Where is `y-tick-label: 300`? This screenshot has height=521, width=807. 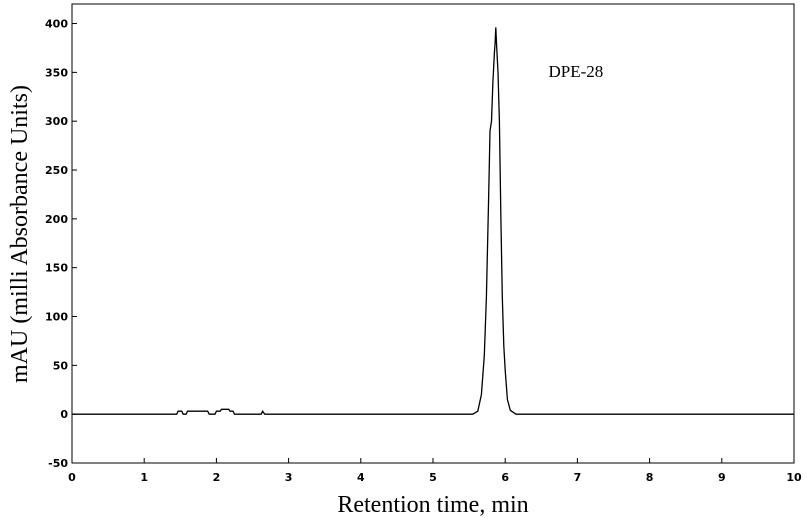
y-tick-label: 300 is located at coordinates (56, 121).